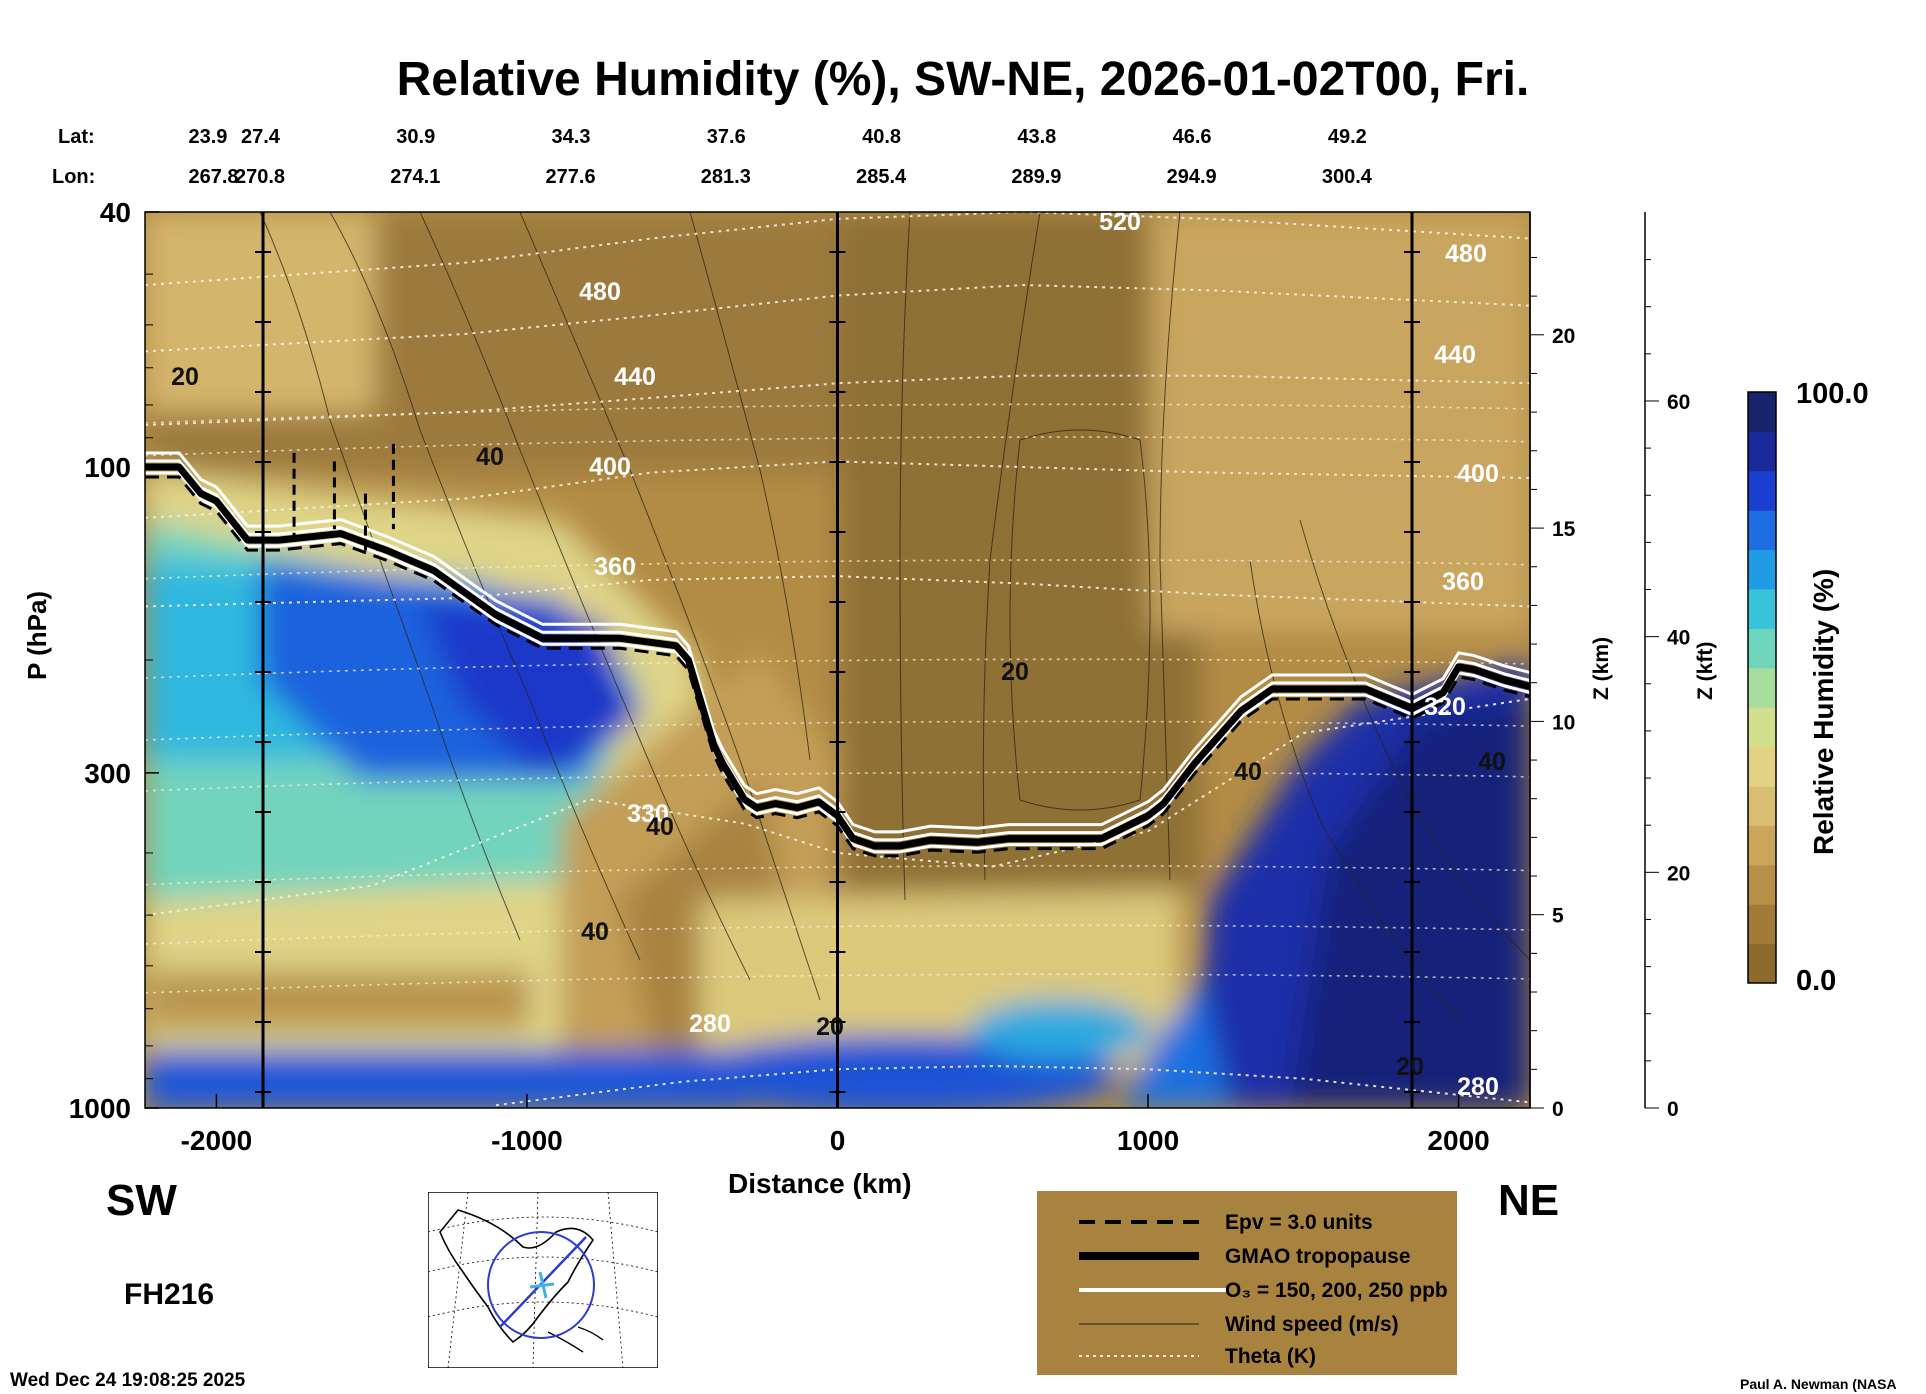 The image size is (1926, 1394). Describe the element at coordinates (213, 177) in the screenshot. I see `lon-value: 267.8` at that location.